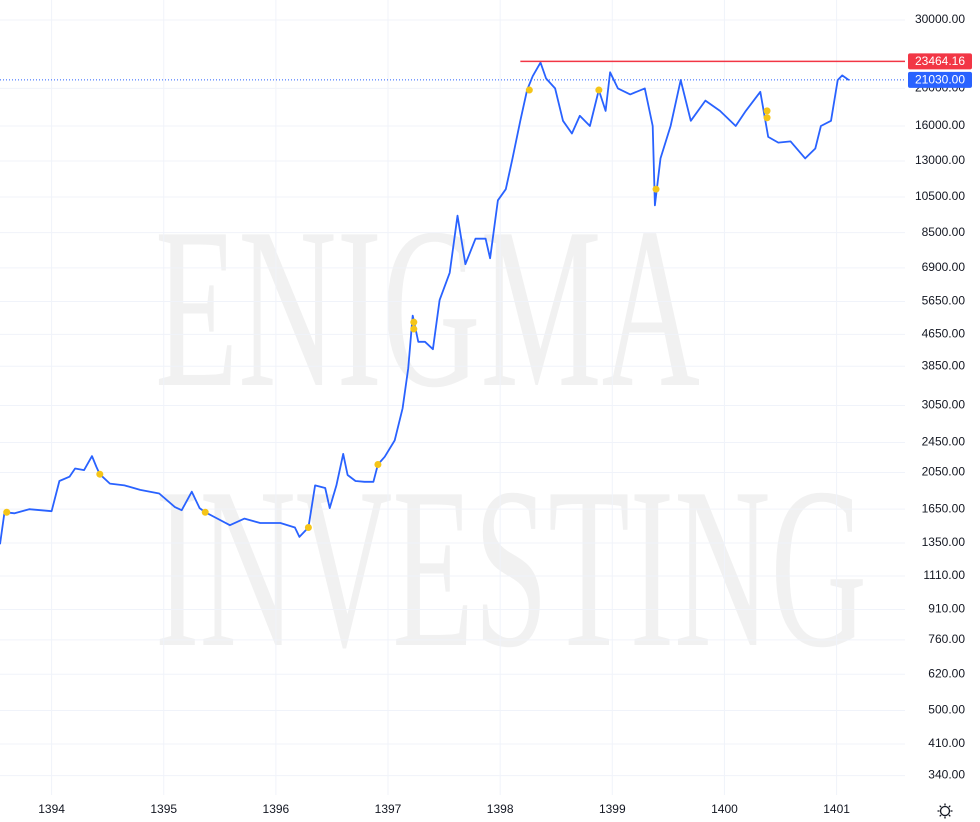 The width and height of the screenshot is (980, 822). Describe the element at coordinates (836, 809) in the screenshot. I see `x-tick-label: 1401` at that location.